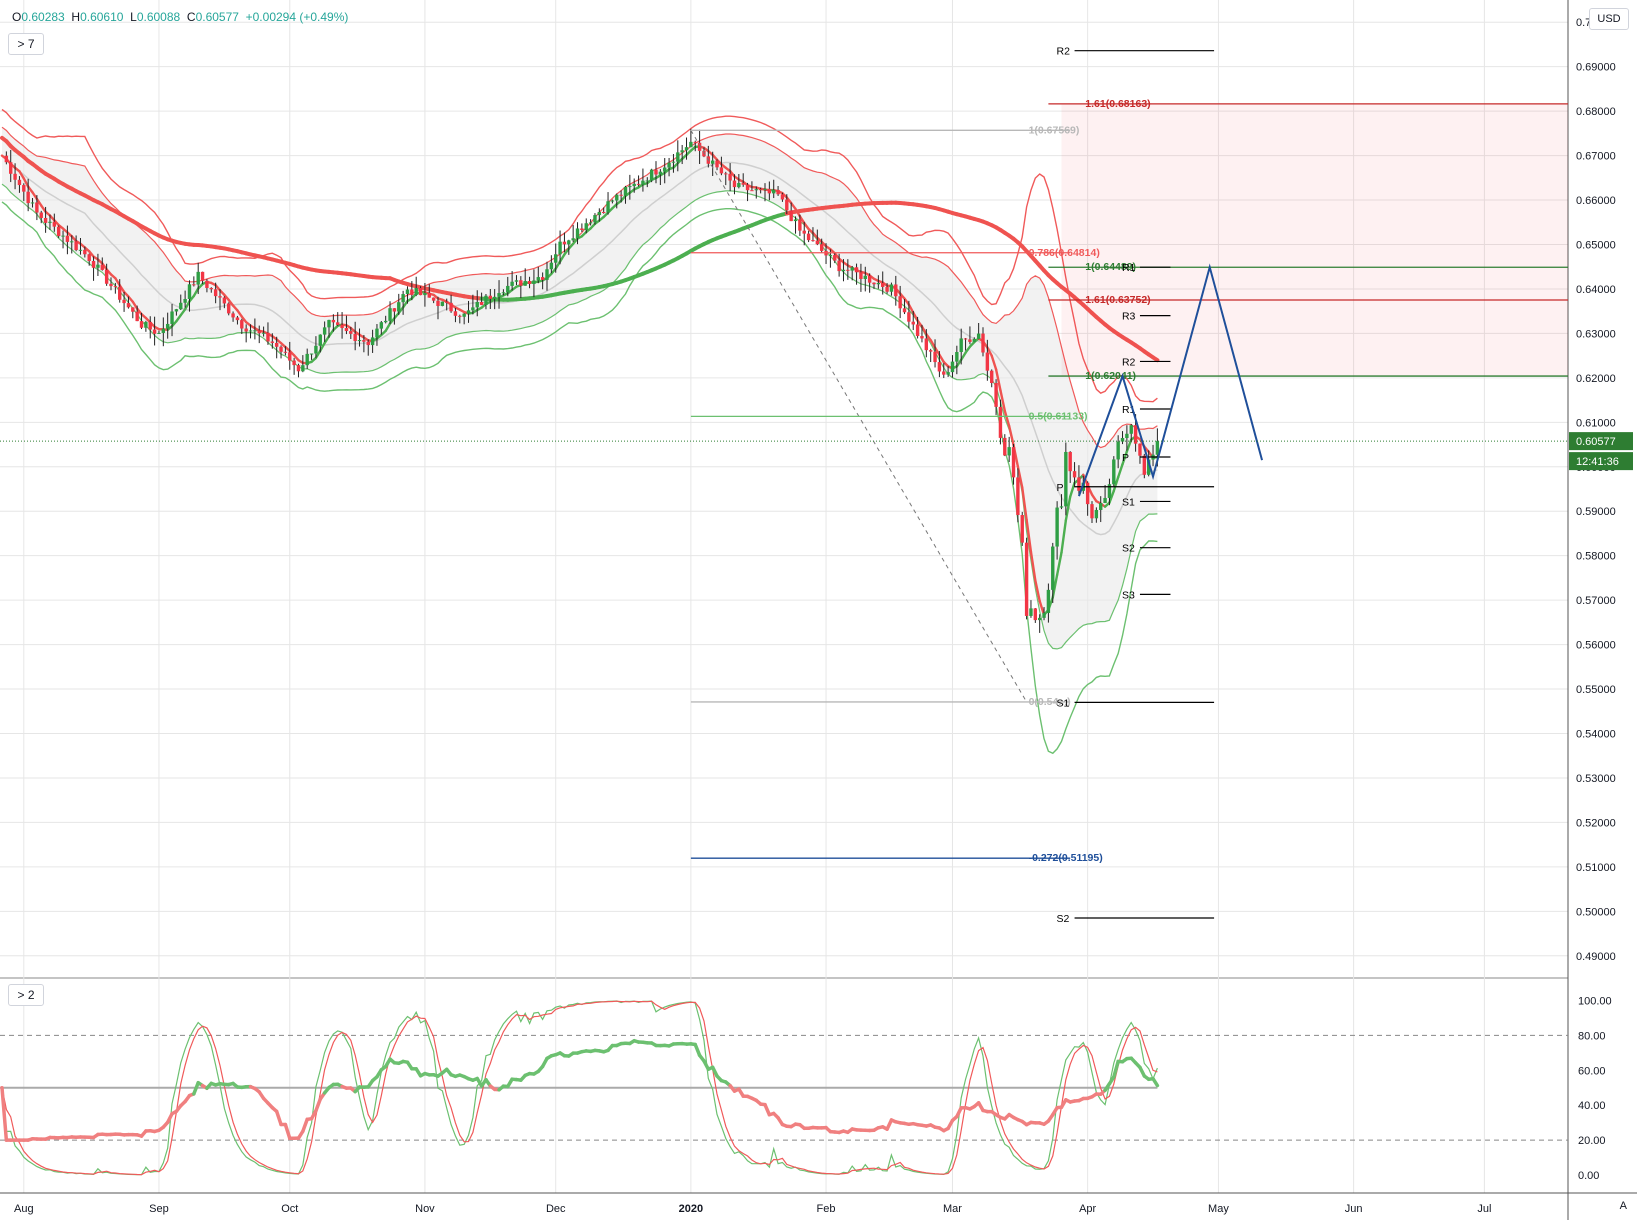  I want to click on time-tick-label: Jul, so click(1484, 1209).